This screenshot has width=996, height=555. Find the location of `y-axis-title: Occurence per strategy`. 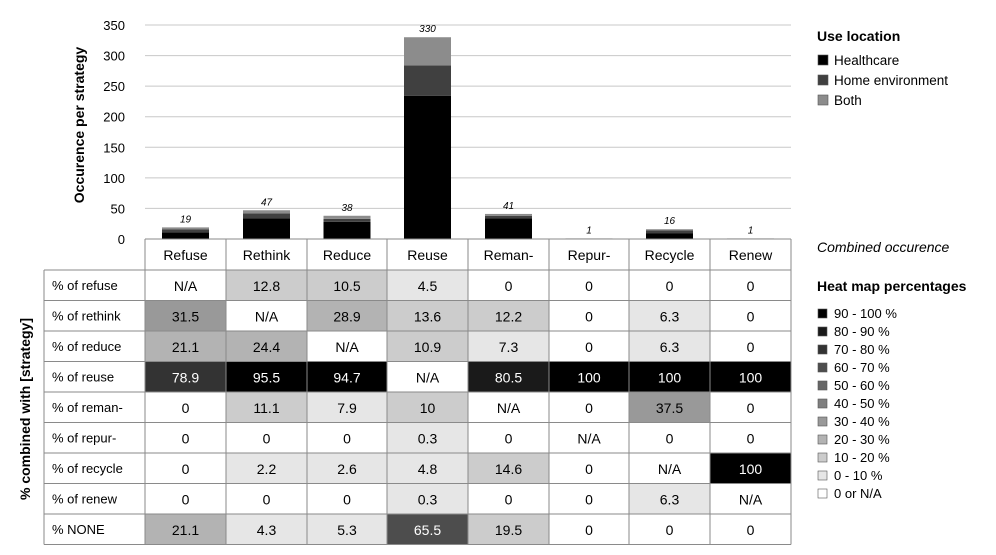

y-axis-title: Occurence per strategy is located at coordinates (79, 125).